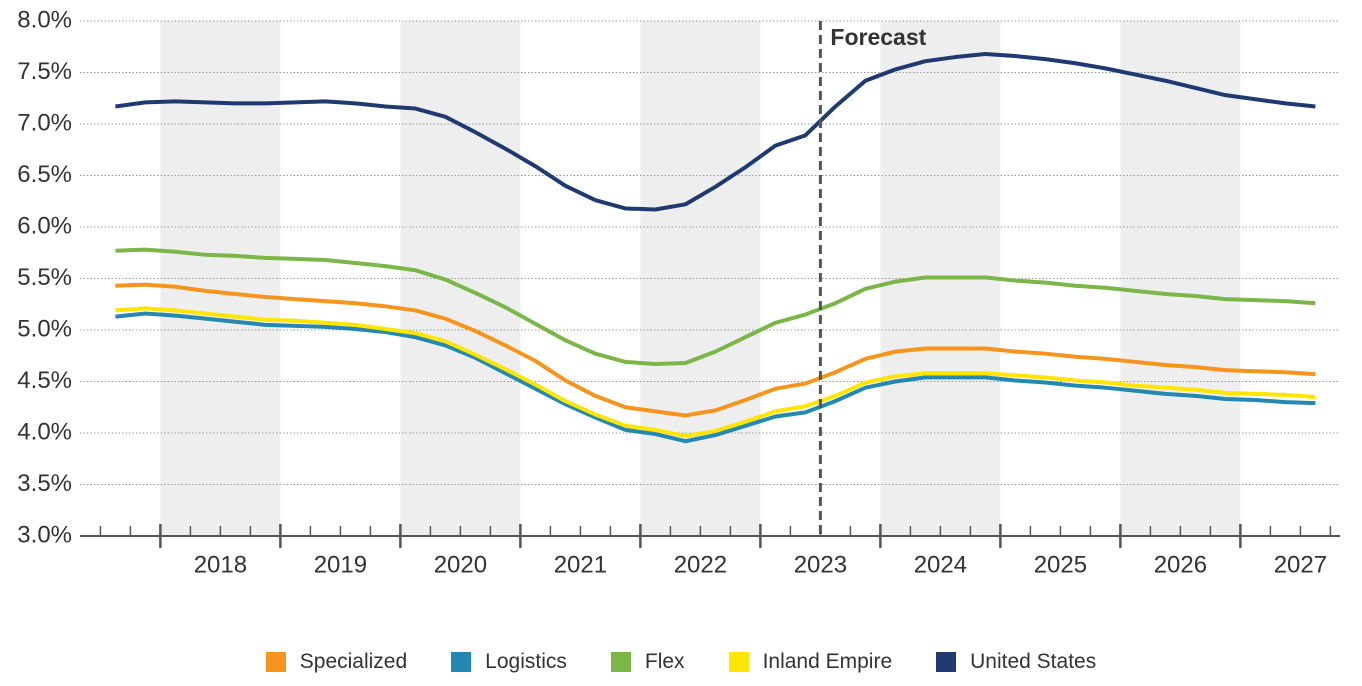 The image size is (1362, 686). What do you see at coordinates (1180, 564) in the screenshot?
I see `x-tick-label: 2026` at bounding box center [1180, 564].